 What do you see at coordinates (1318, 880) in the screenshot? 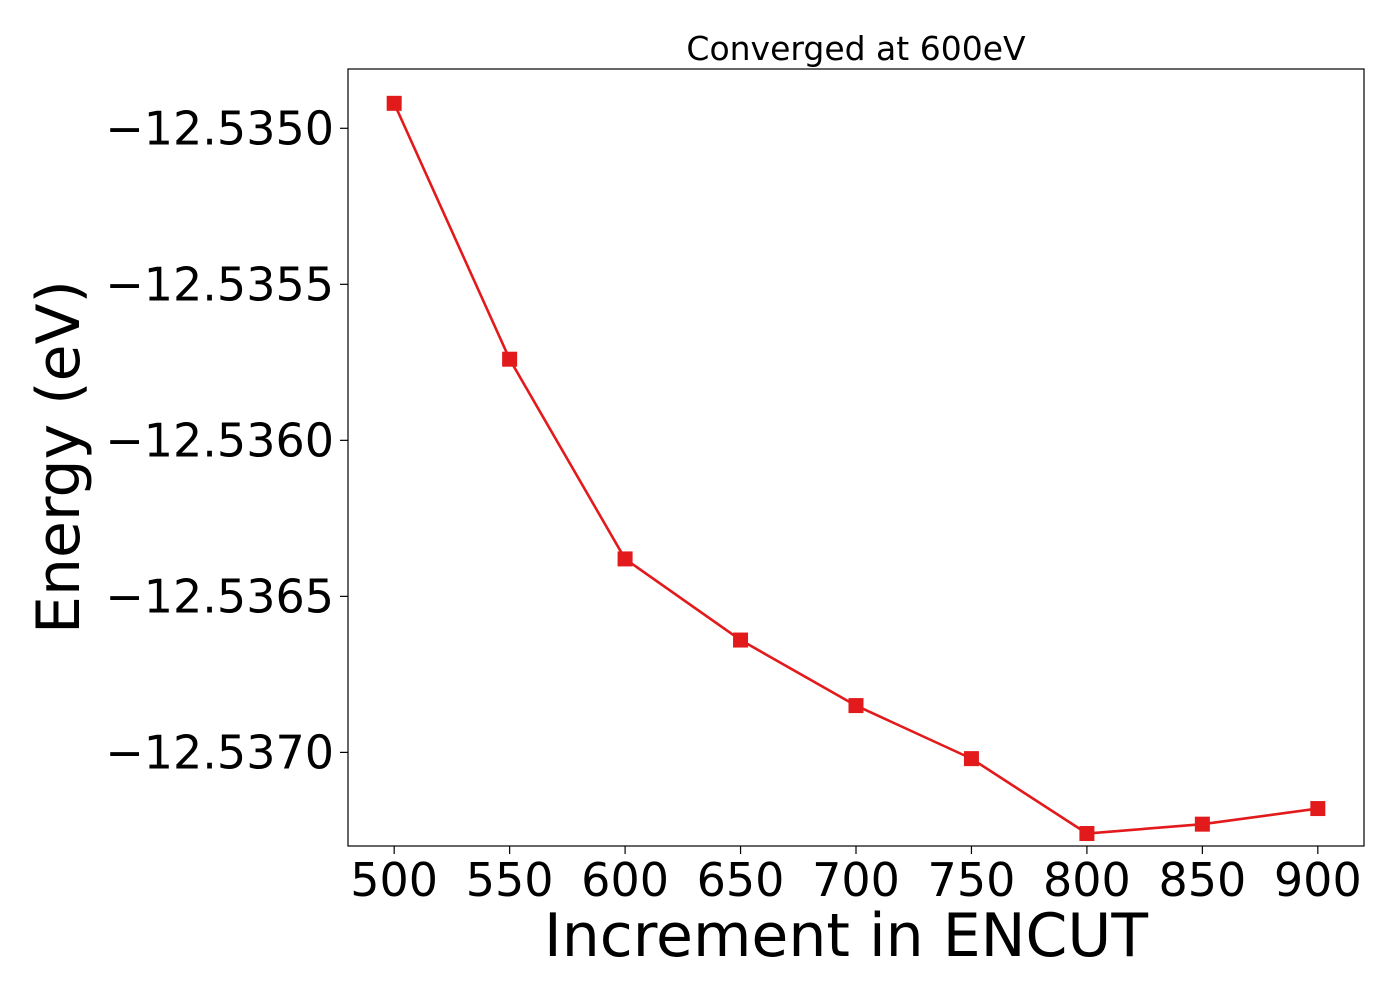
I see `x-tick-label: 900` at bounding box center [1318, 880].